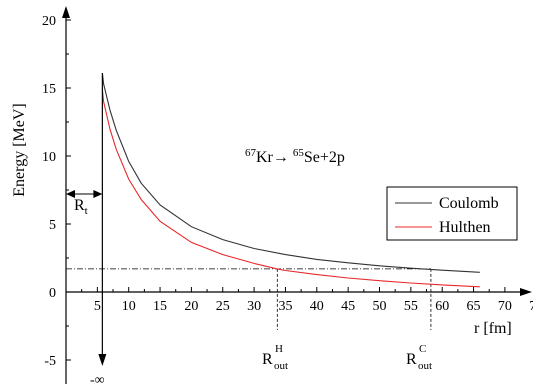  What do you see at coordinates (422, 349) in the screenshot?
I see `svg-text: C` at bounding box center [422, 349].